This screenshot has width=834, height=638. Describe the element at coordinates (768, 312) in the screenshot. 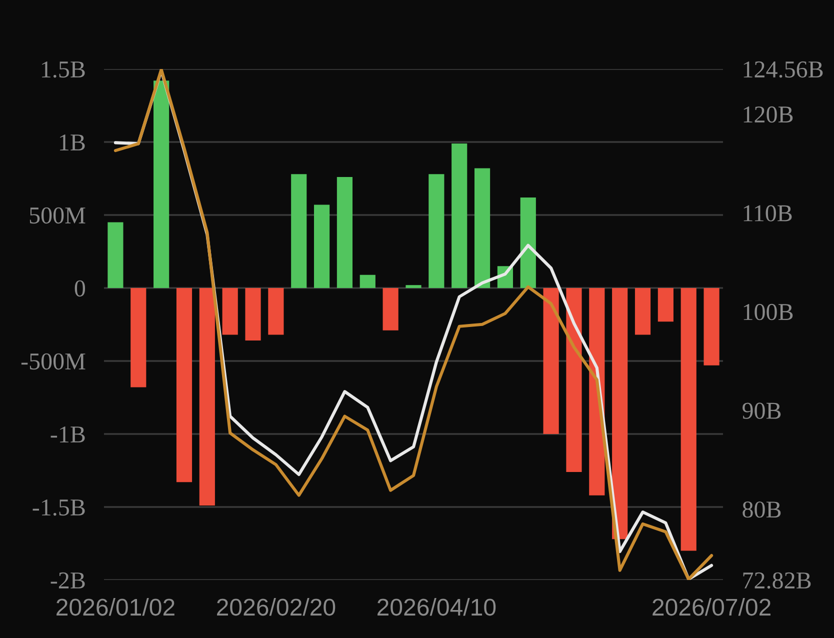

I see `y2-tick-label: 100B` at that location.